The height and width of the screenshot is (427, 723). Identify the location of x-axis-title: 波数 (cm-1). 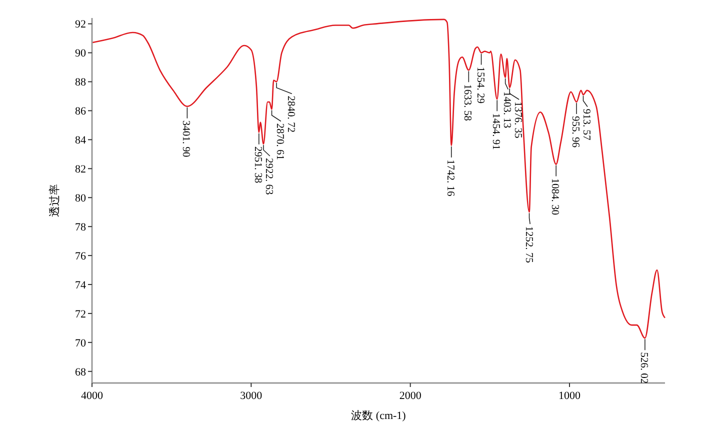
(378, 415).